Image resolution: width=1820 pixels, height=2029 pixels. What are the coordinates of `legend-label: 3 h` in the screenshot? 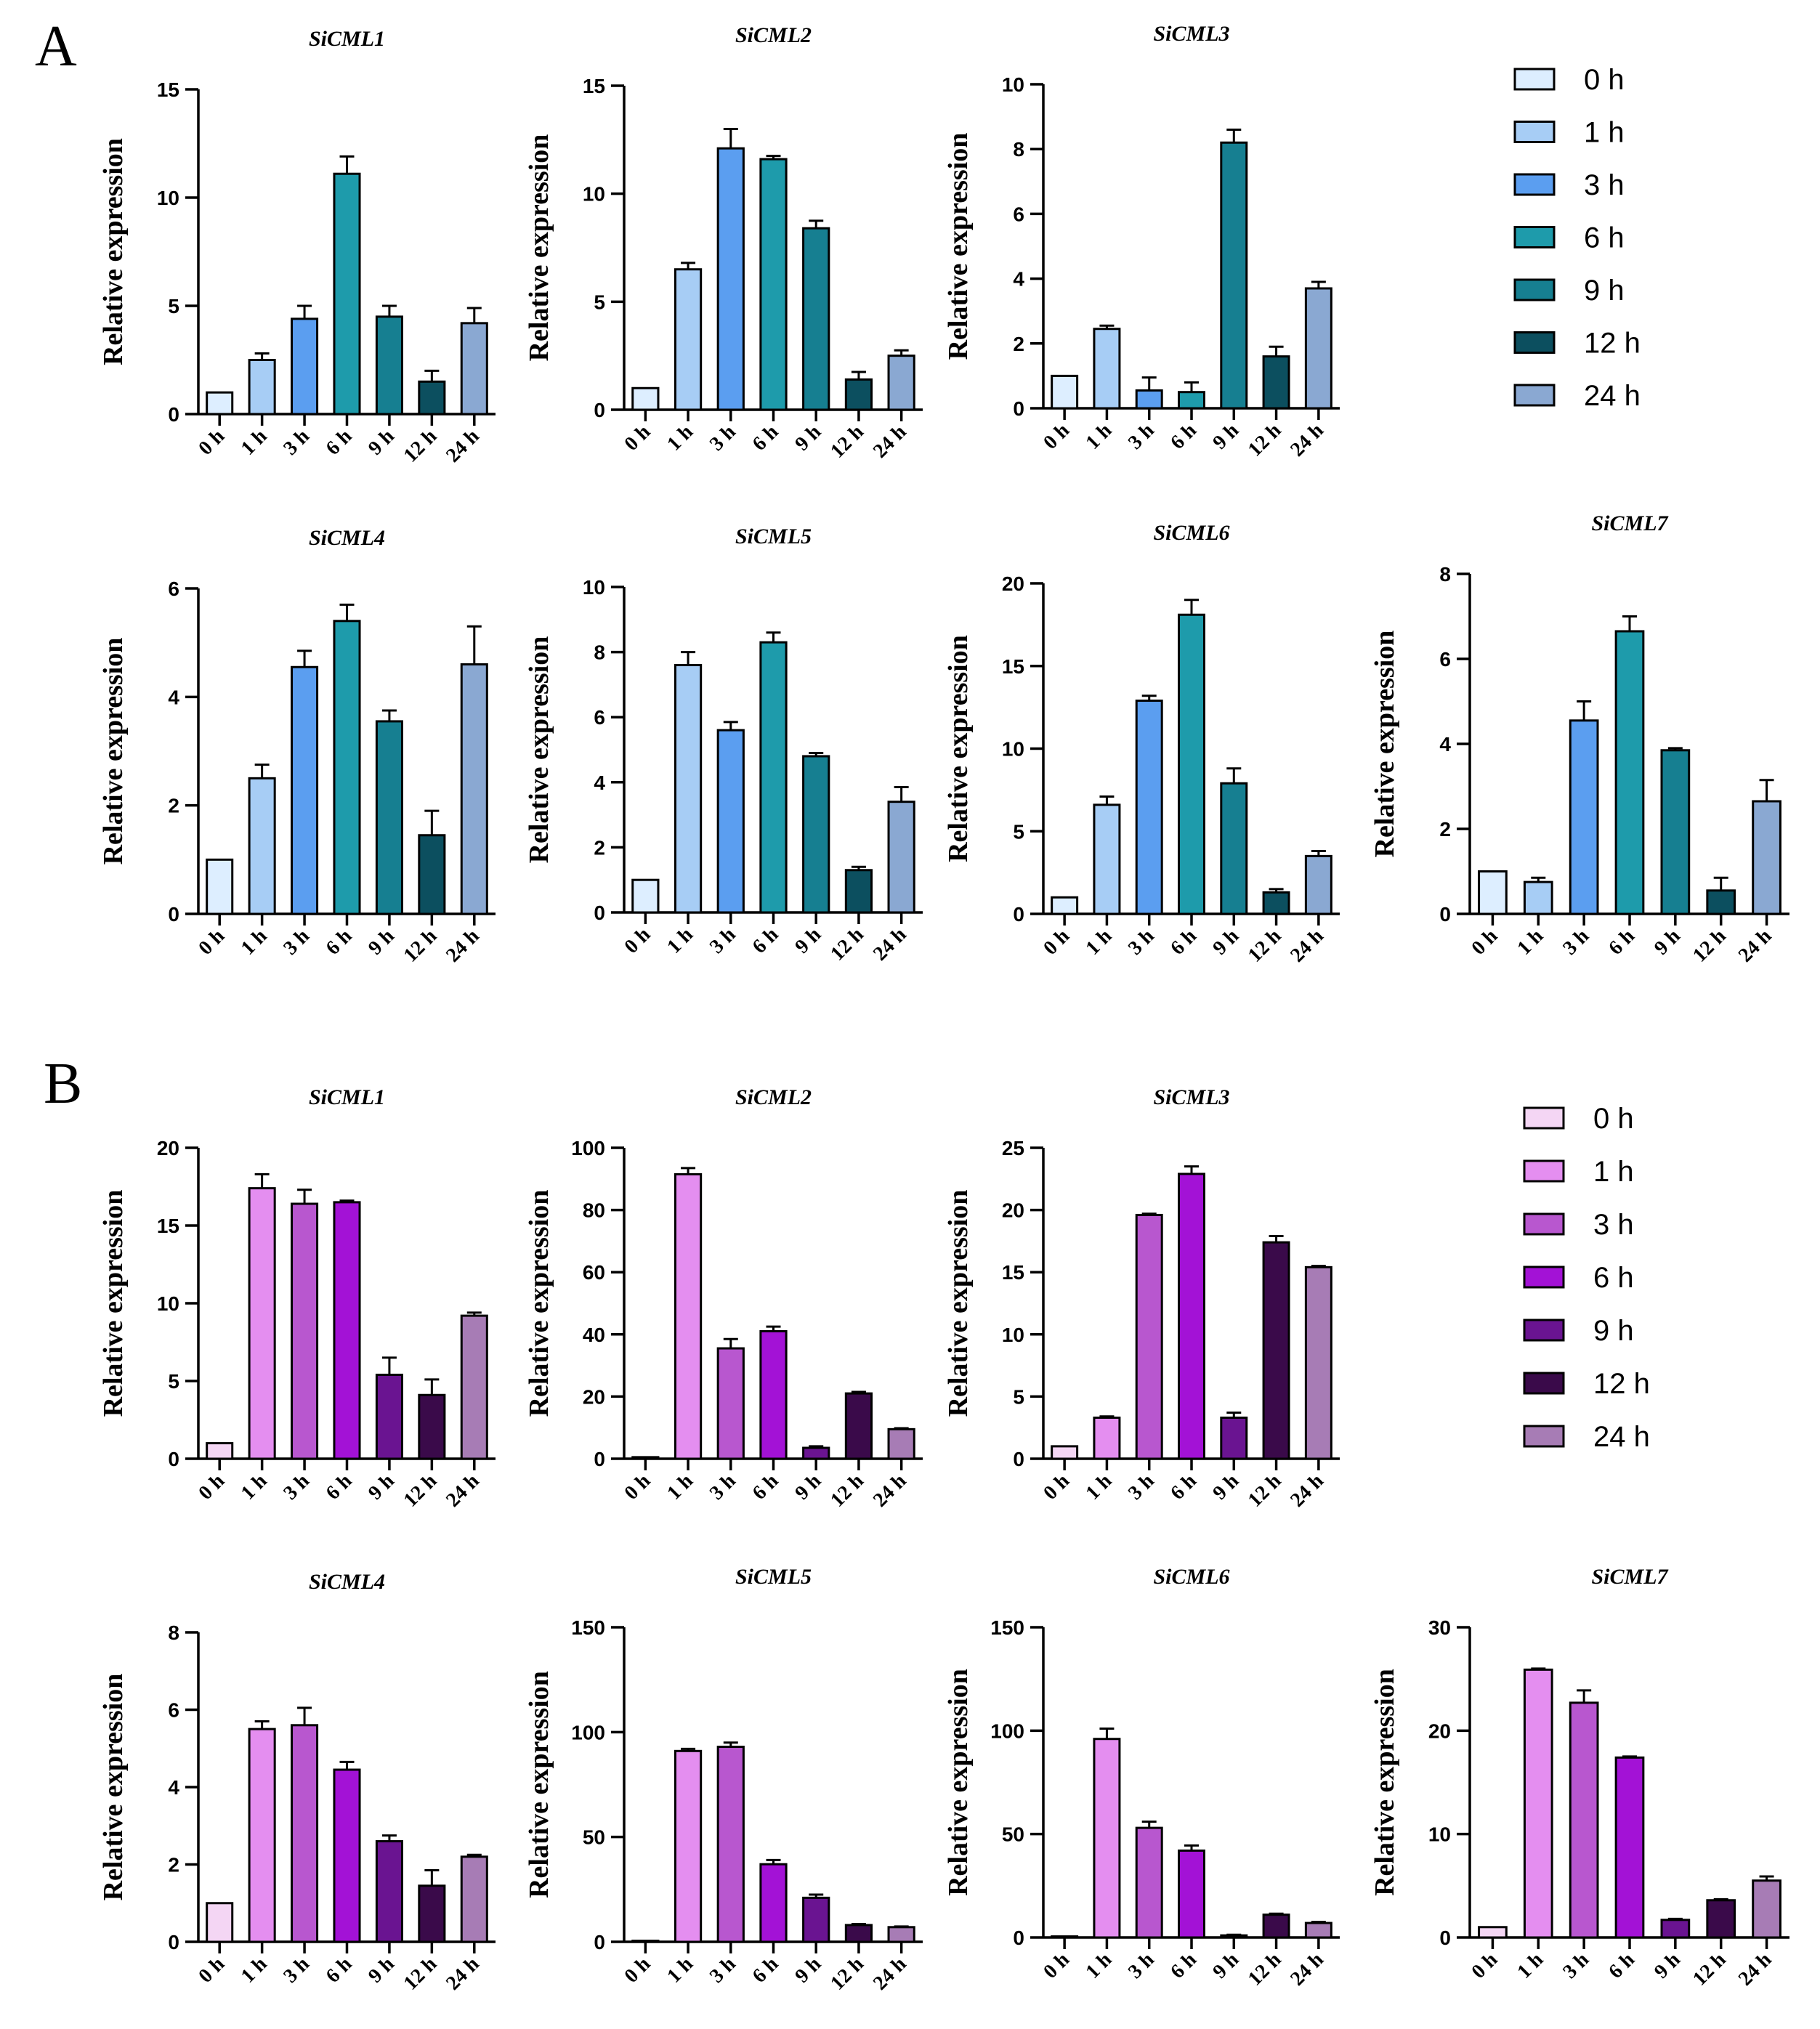 It's located at (1613, 1225).